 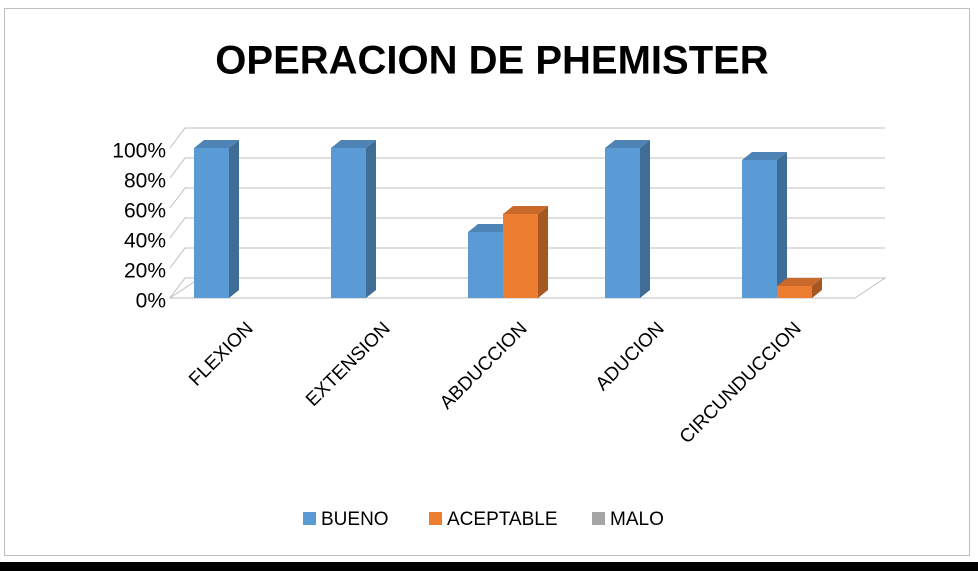 I want to click on legend-label: BUENO, so click(x=355, y=519).